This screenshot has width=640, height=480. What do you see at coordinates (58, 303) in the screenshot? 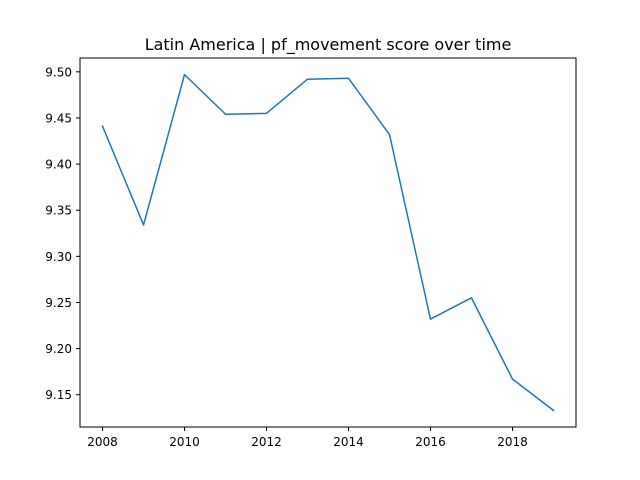
I see `y-tick-label: 9.25` at bounding box center [58, 303].